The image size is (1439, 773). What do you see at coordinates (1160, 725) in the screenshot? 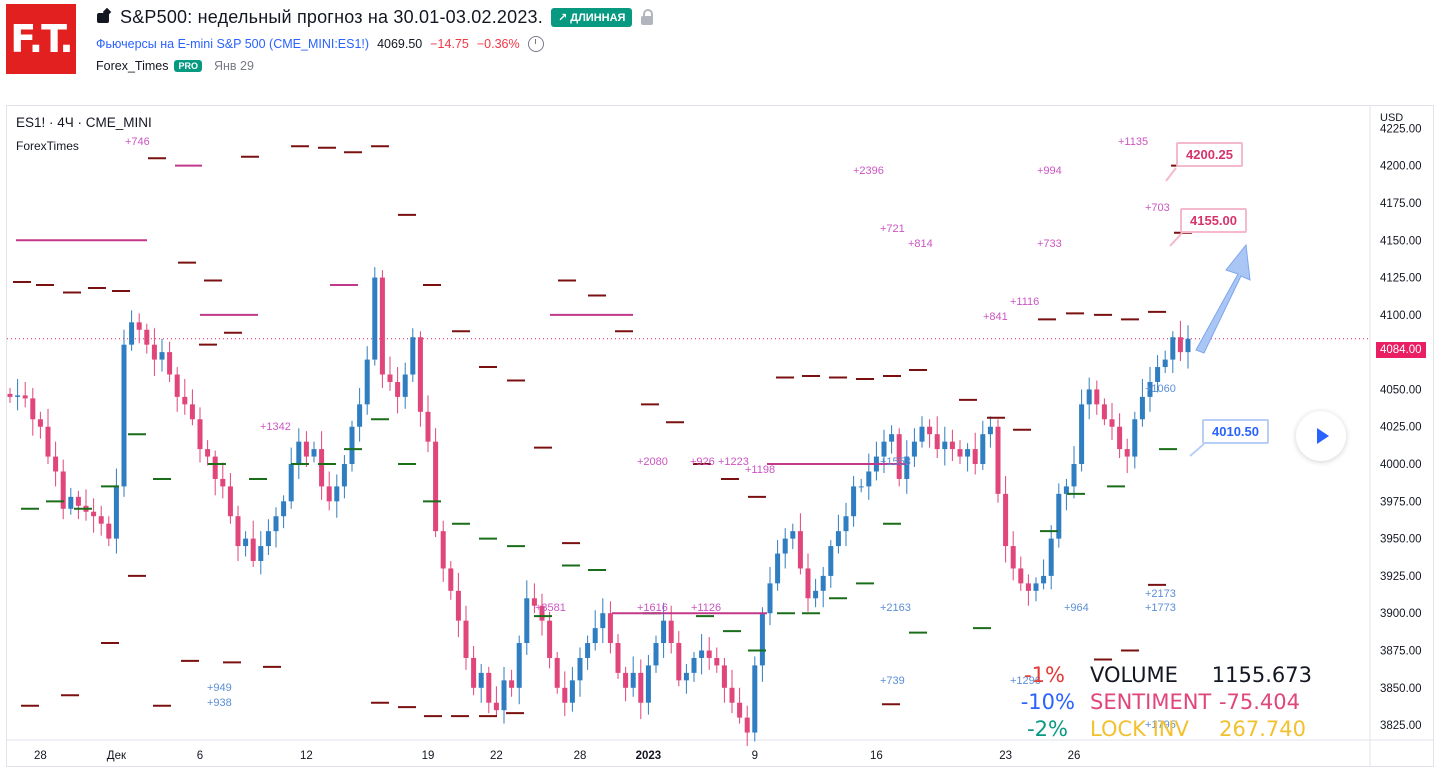
I see `volume-annotation: +1795` at bounding box center [1160, 725].